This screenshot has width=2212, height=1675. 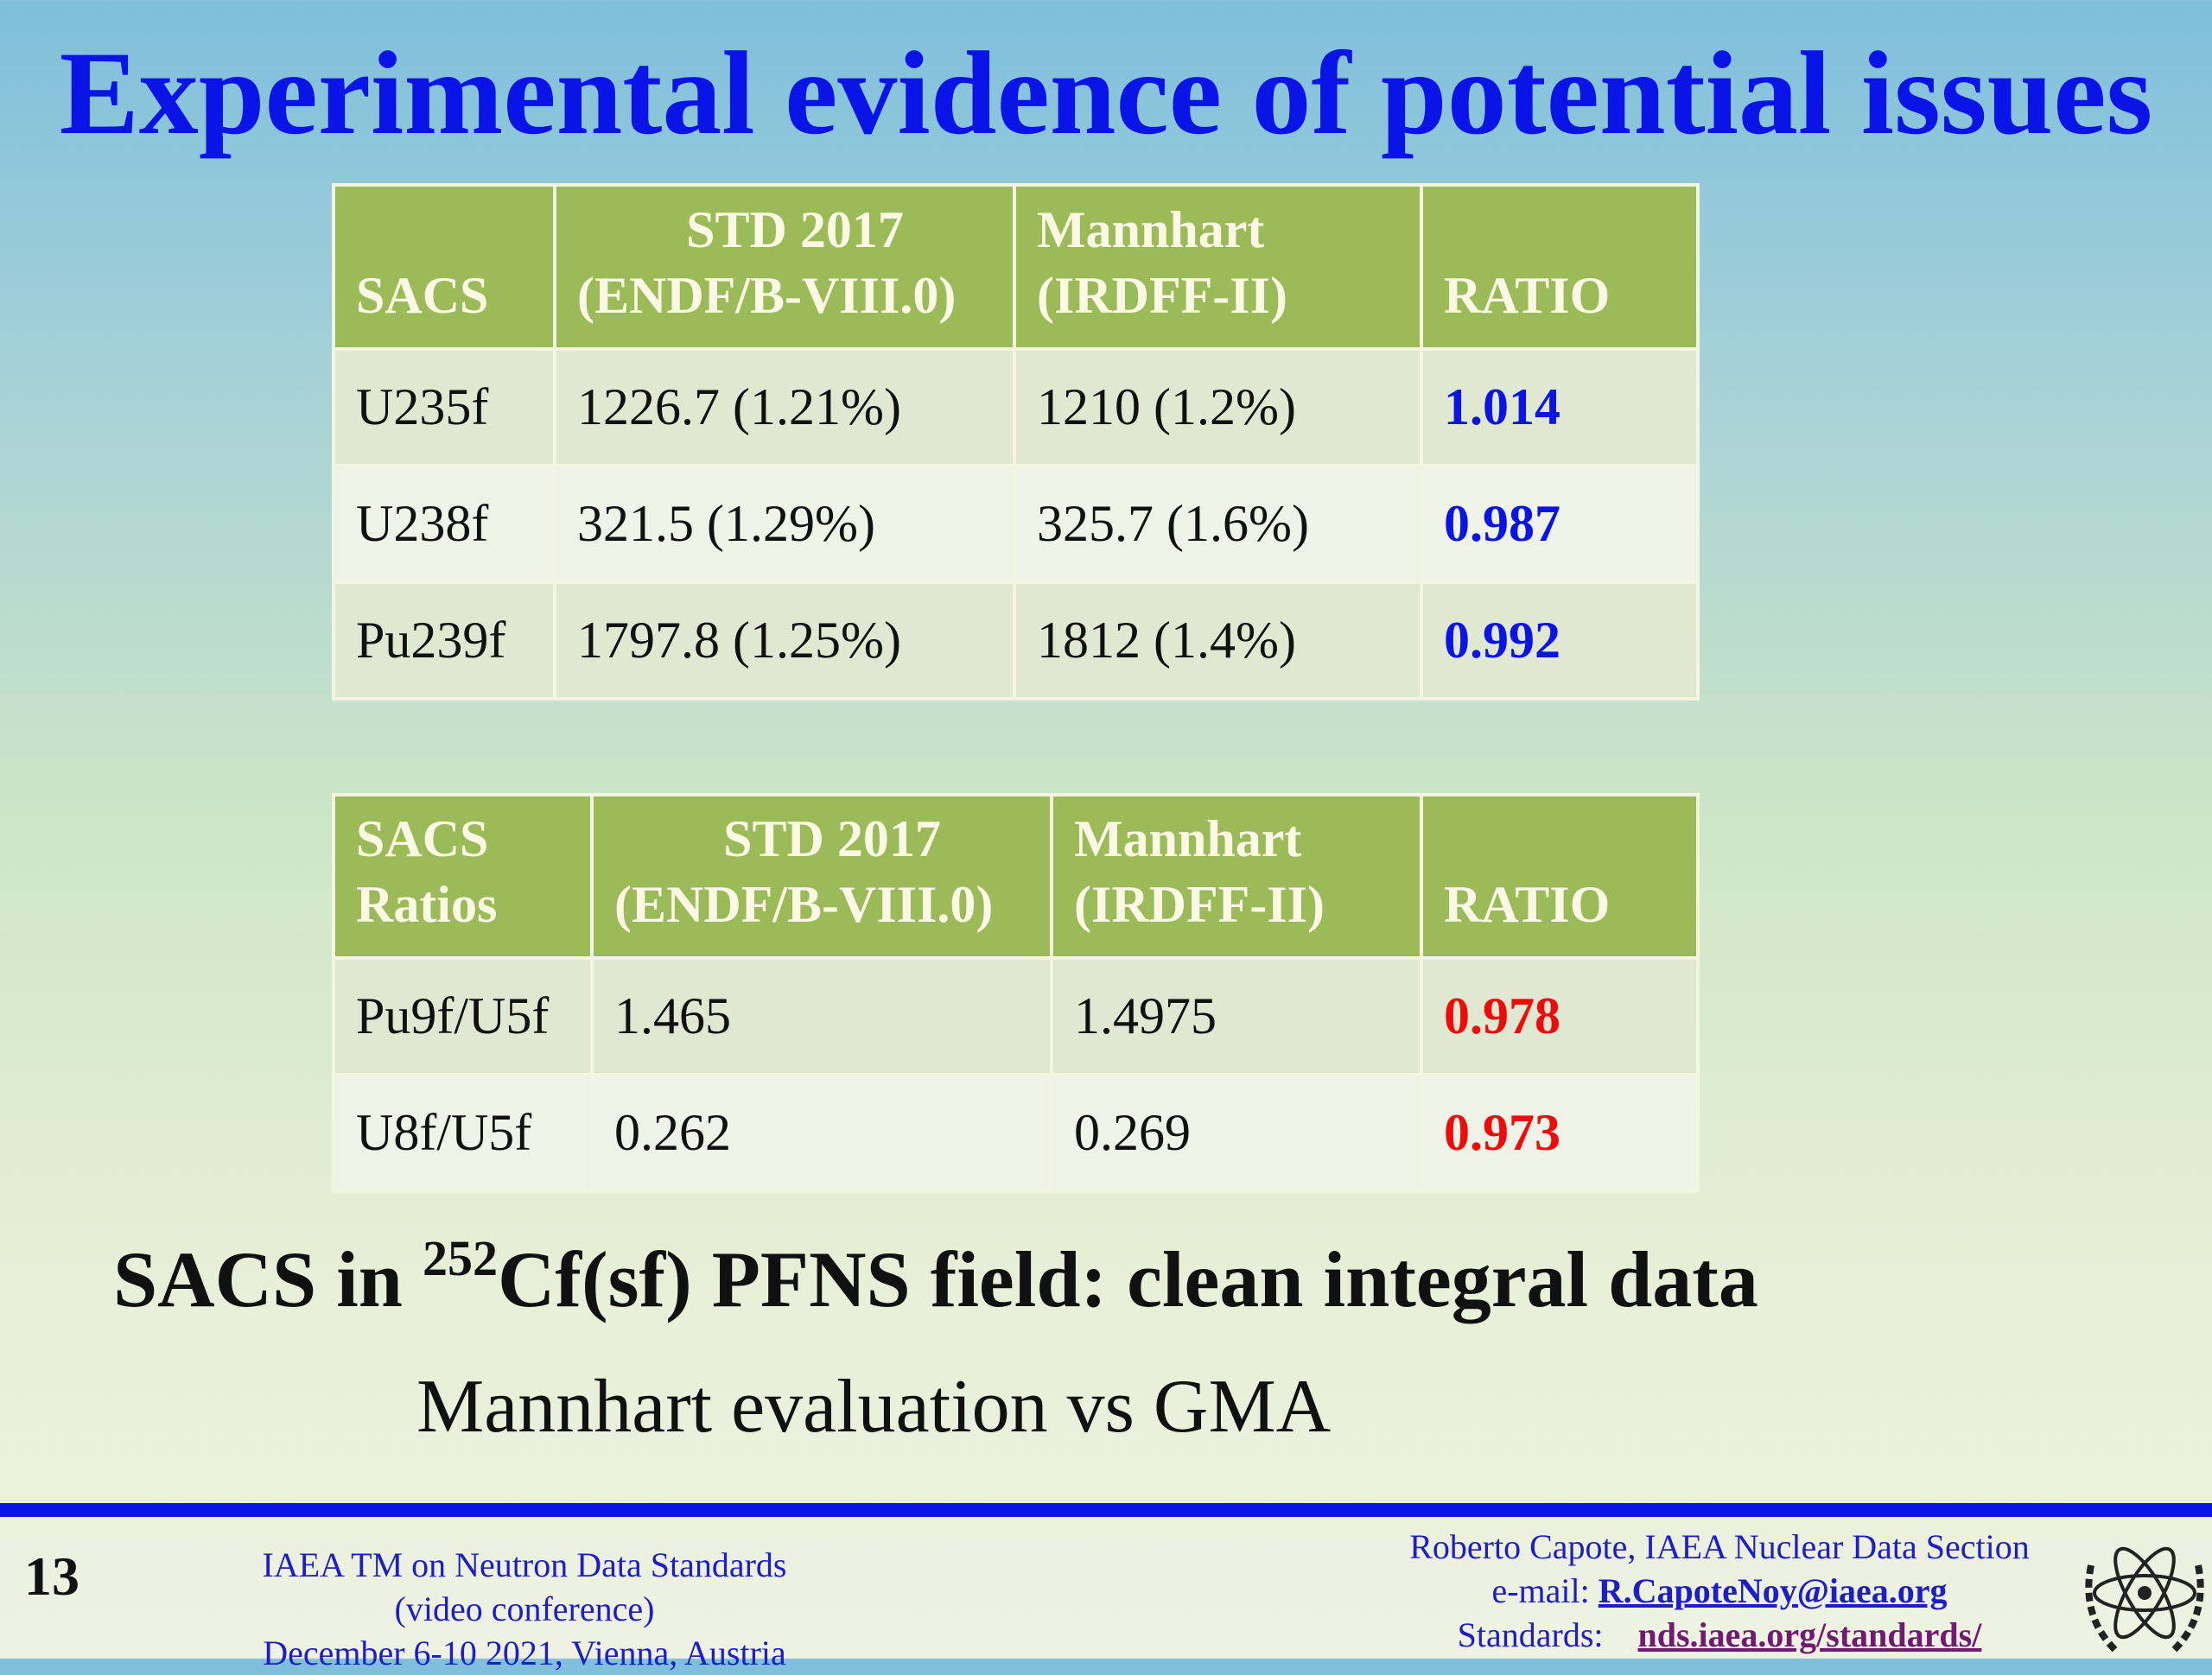 I want to click on cell: 0.978, so click(x=1560, y=1016).